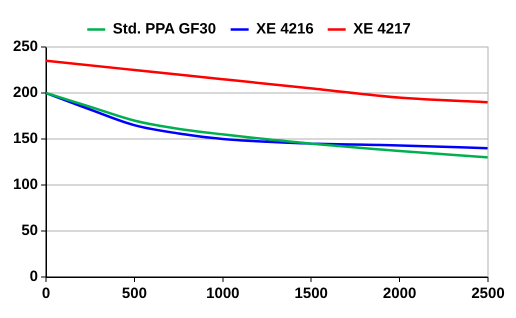 This screenshot has height=318, width=516. I want to click on x-tick-label: 500, so click(134, 293).